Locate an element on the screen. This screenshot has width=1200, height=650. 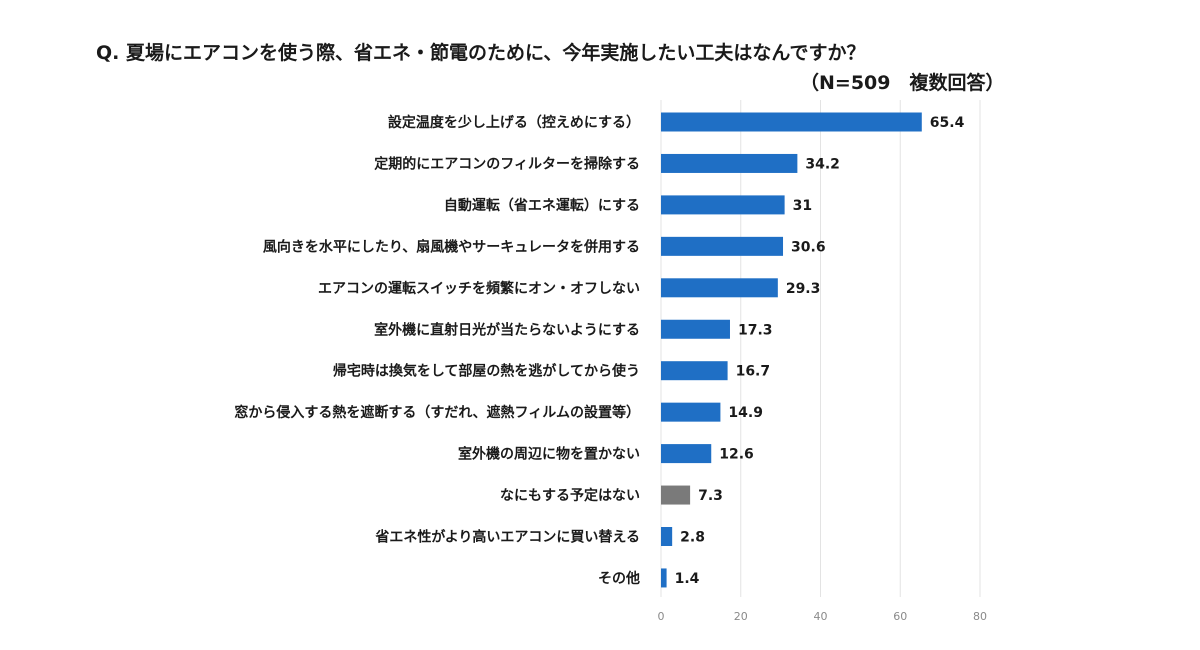
data-label: 30.6 is located at coordinates (808, 247).